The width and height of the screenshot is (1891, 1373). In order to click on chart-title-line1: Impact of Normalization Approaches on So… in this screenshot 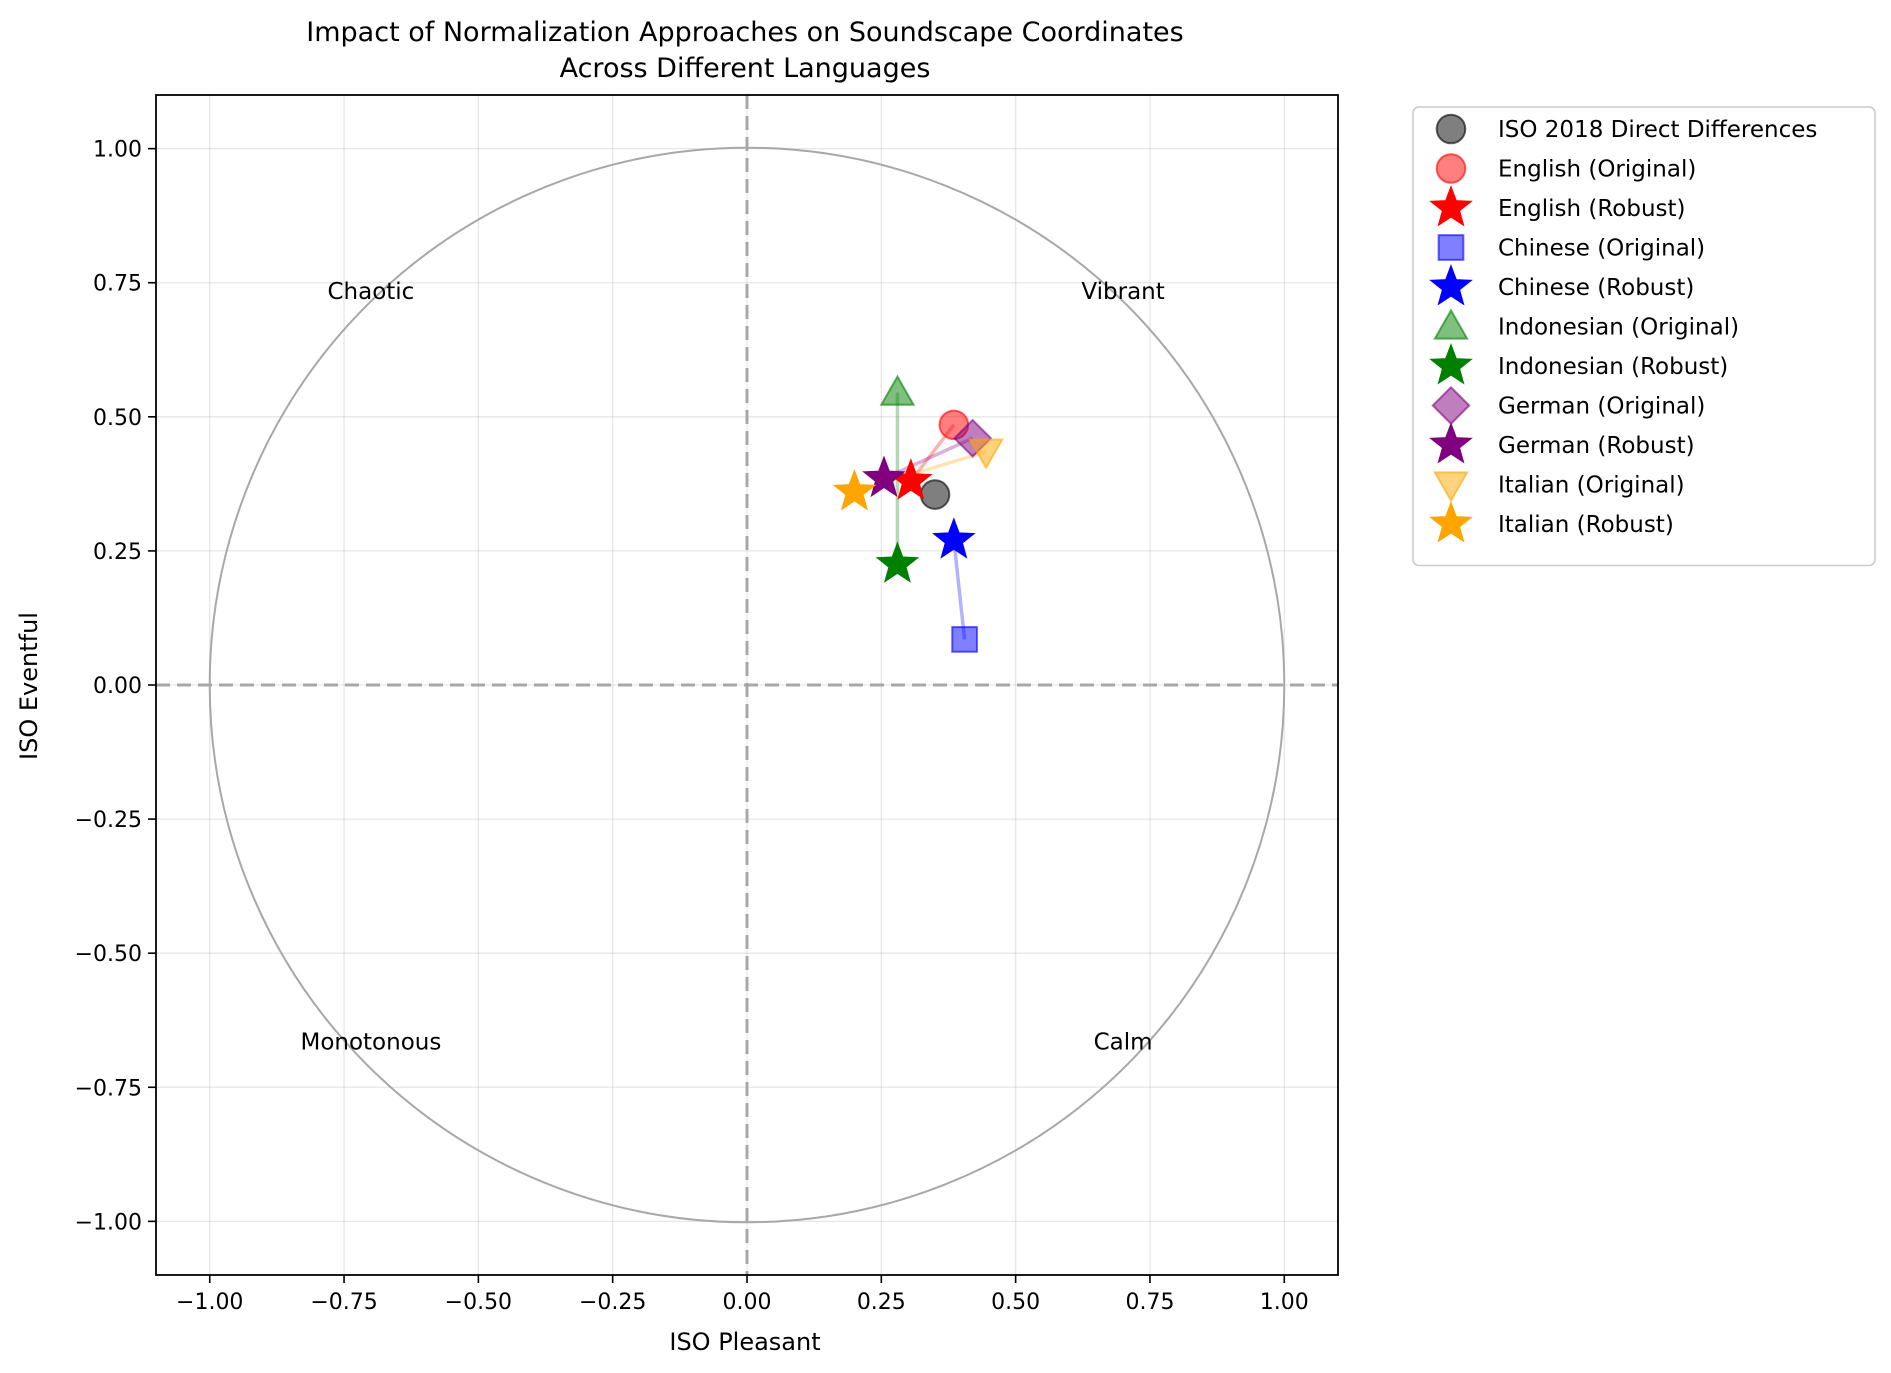, I will do `click(744, 32)`.